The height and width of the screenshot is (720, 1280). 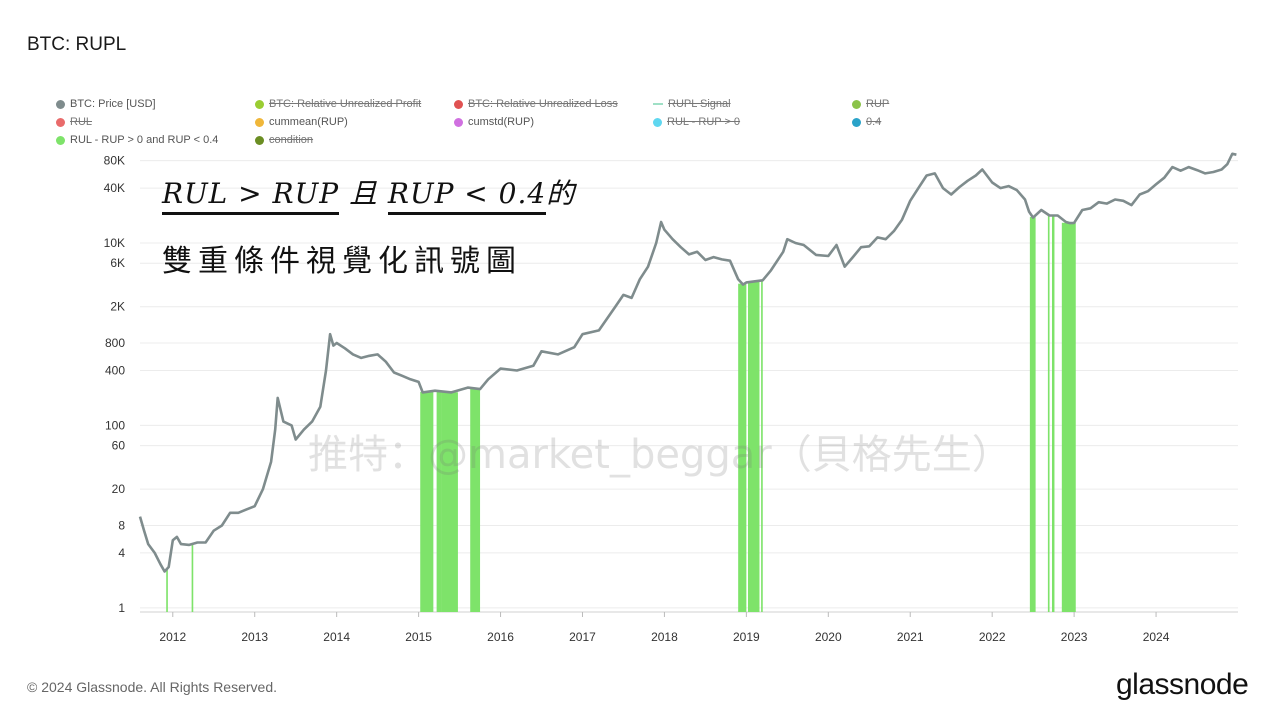 What do you see at coordinates (1156, 637) in the screenshot?
I see `x-tick-label: 2024` at bounding box center [1156, 637].